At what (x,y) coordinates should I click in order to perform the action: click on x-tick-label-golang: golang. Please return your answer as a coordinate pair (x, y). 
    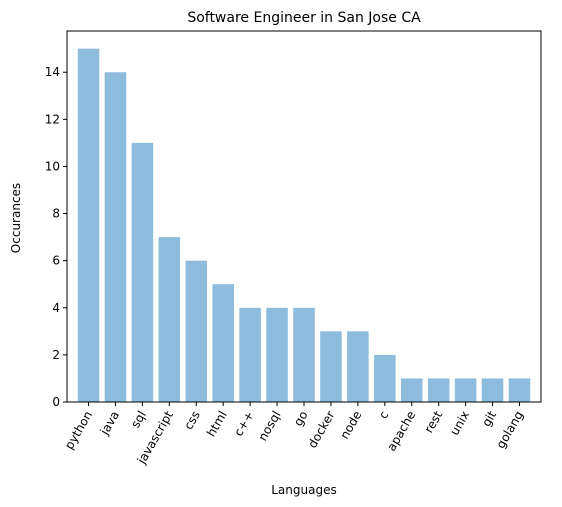
    Looking at the image, I should click on (509, 430).